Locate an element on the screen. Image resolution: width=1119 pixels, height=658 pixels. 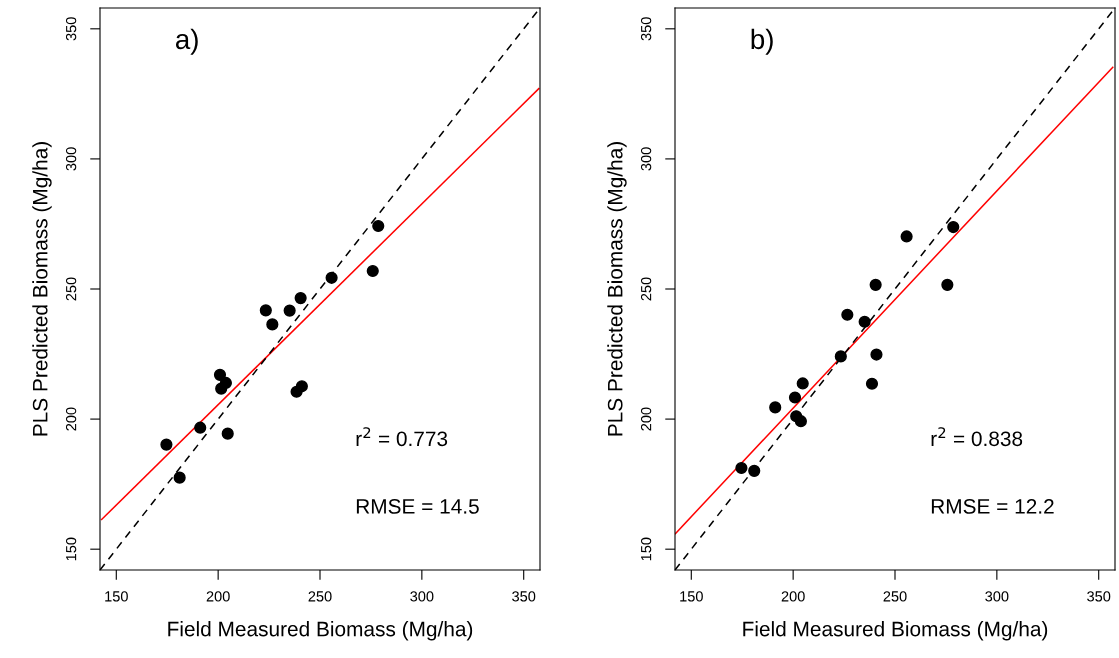
annotation: RMSE = 14.5 is located at coordinates (417, 506).